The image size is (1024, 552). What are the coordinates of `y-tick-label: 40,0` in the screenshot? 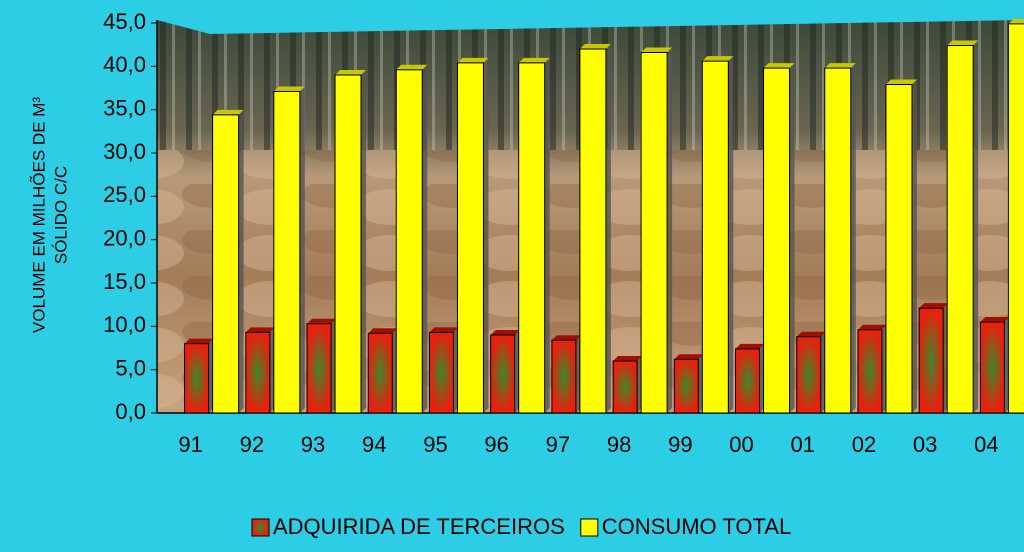 It's located at (124, 64).